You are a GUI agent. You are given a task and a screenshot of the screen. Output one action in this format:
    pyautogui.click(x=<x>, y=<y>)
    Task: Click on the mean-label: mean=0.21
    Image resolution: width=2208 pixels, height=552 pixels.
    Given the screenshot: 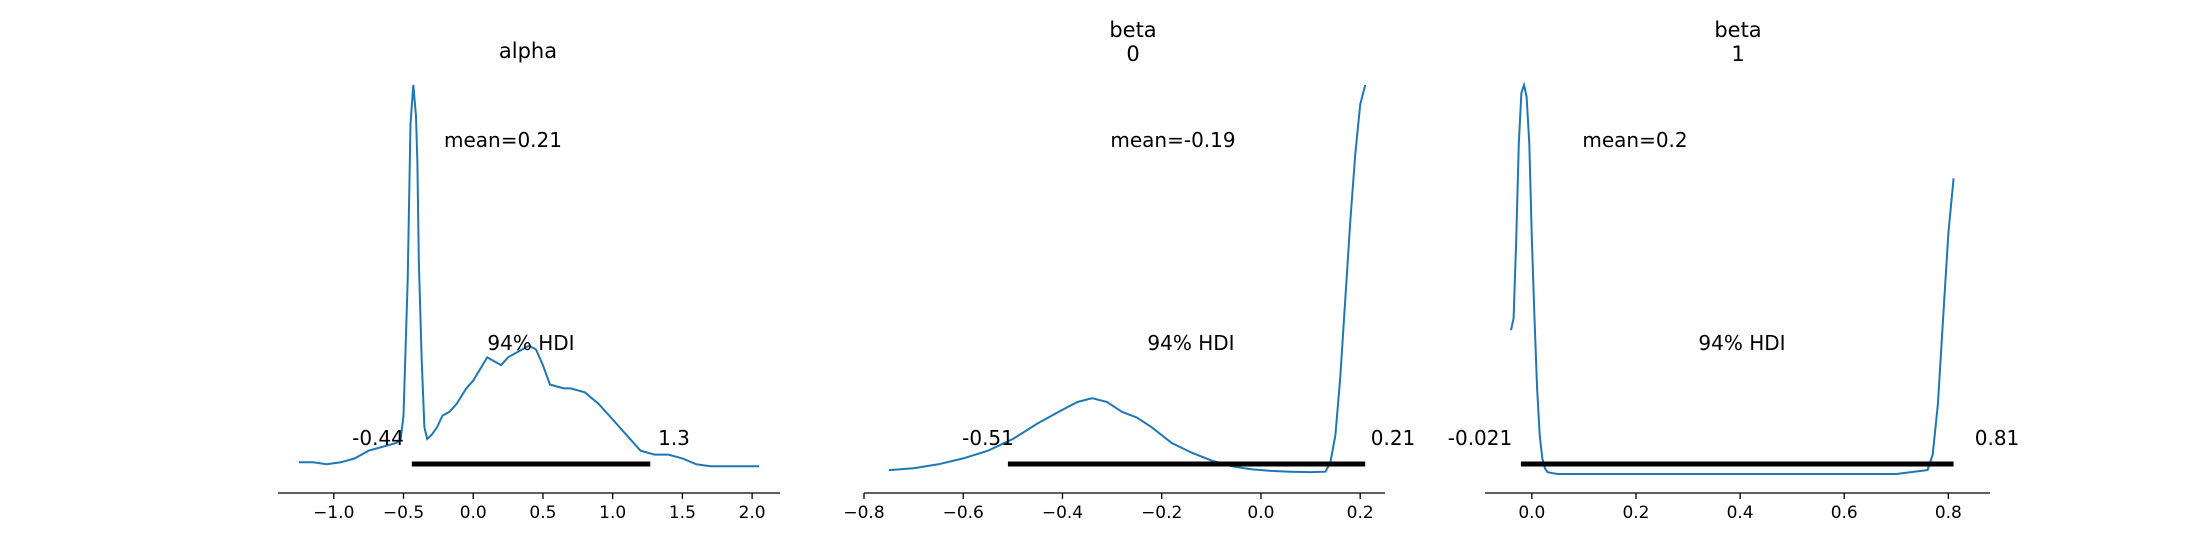 What is the action you would take?
    pyautogui.click(x=503, y=140)
    